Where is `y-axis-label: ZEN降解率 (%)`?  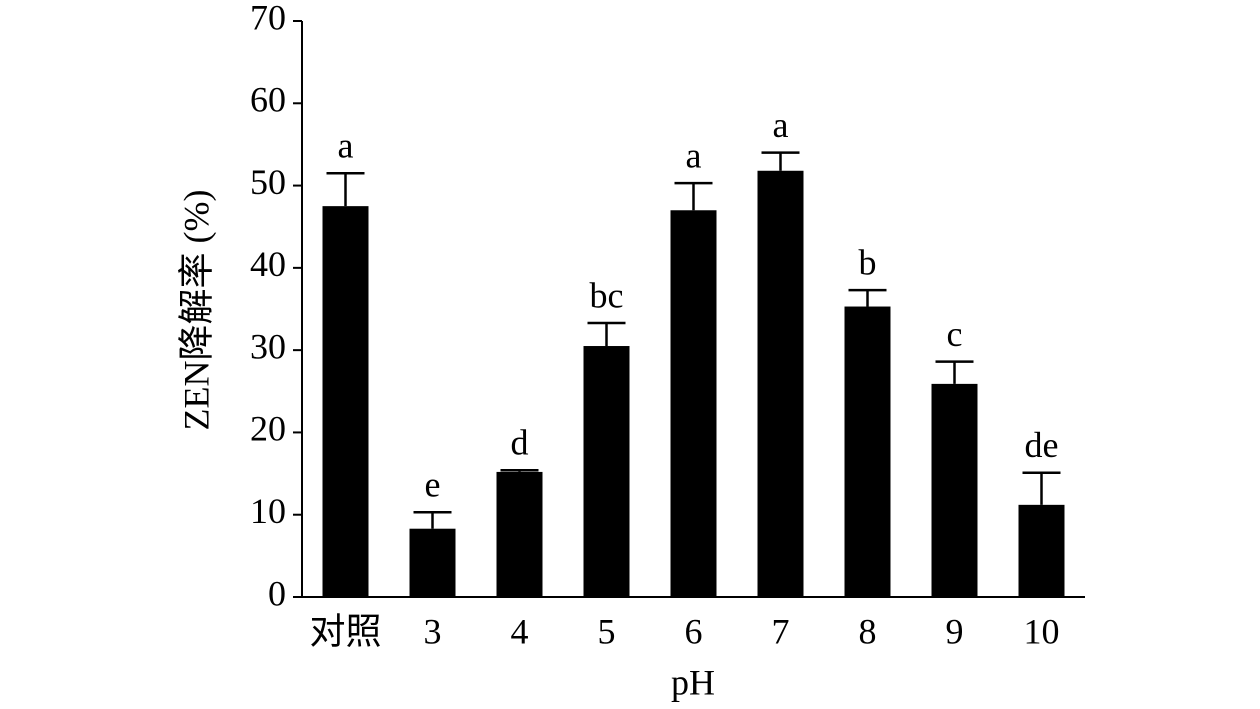 y-axis-label: ZEN降解率 (%) is located at coordinates (196, 310).